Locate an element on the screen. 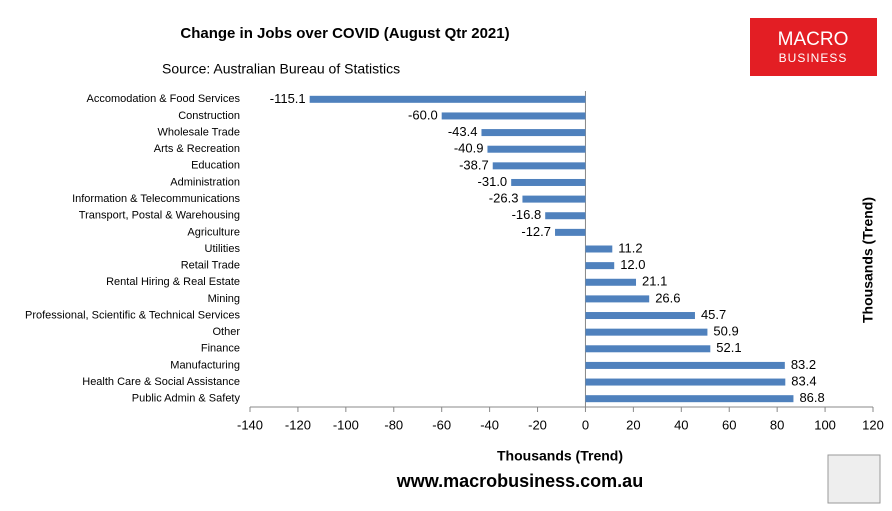 The height and width of the screenshot is (511, 892). value-label: 12.0 is located at coordinates (632, 264).